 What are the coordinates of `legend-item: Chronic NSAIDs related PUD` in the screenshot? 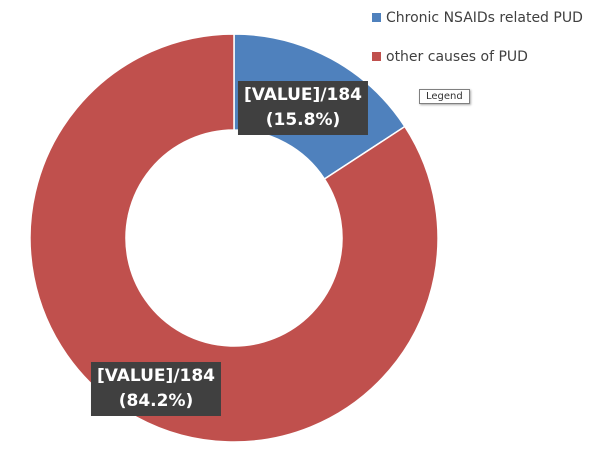 It's located at (477, 18).